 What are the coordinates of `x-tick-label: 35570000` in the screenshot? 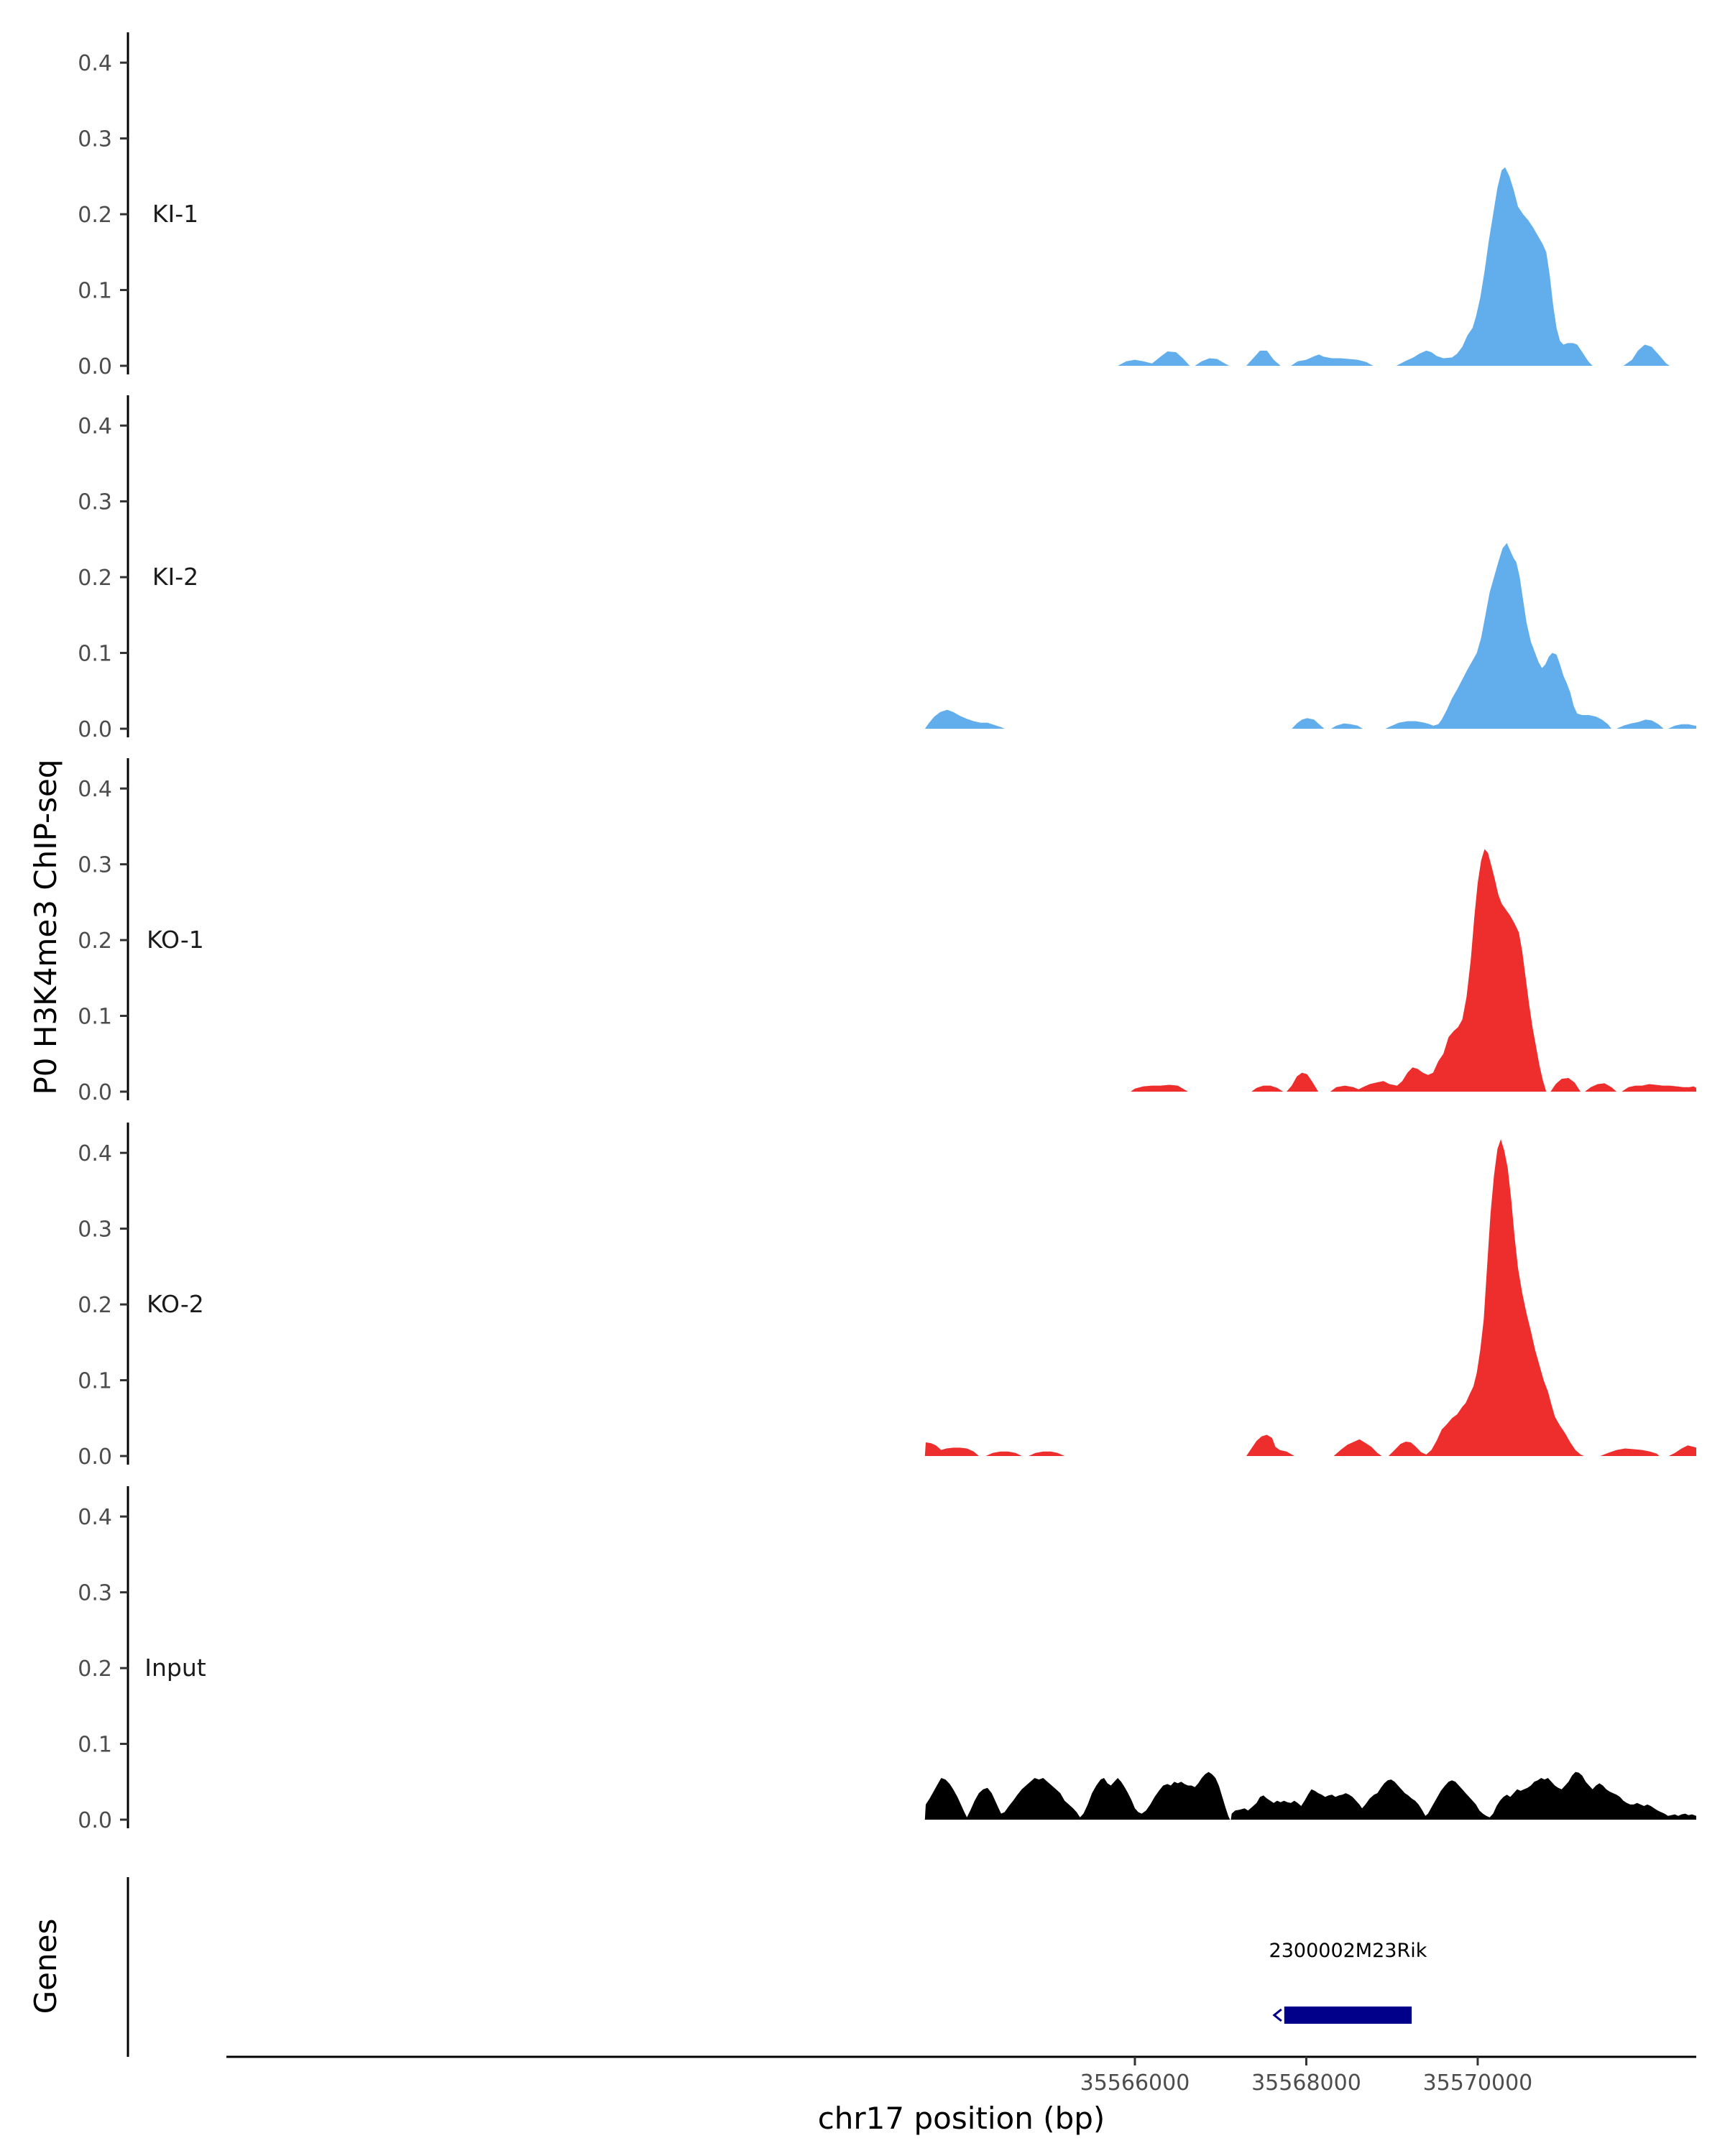 It's located at (1478, 2083).